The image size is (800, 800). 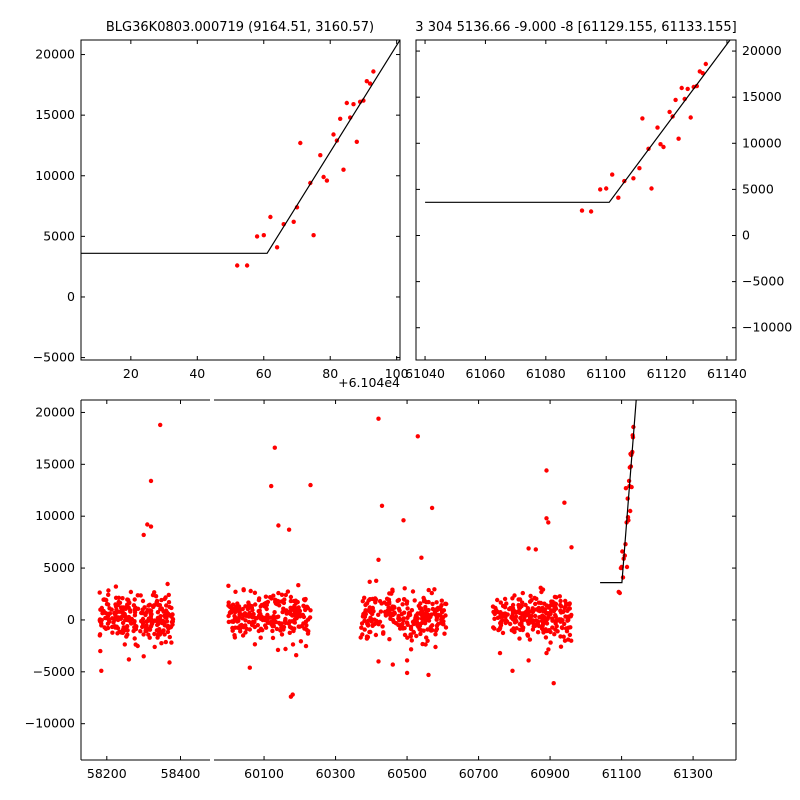 I want to click on y-tick-label: −5000, so click(x=763, y=281).